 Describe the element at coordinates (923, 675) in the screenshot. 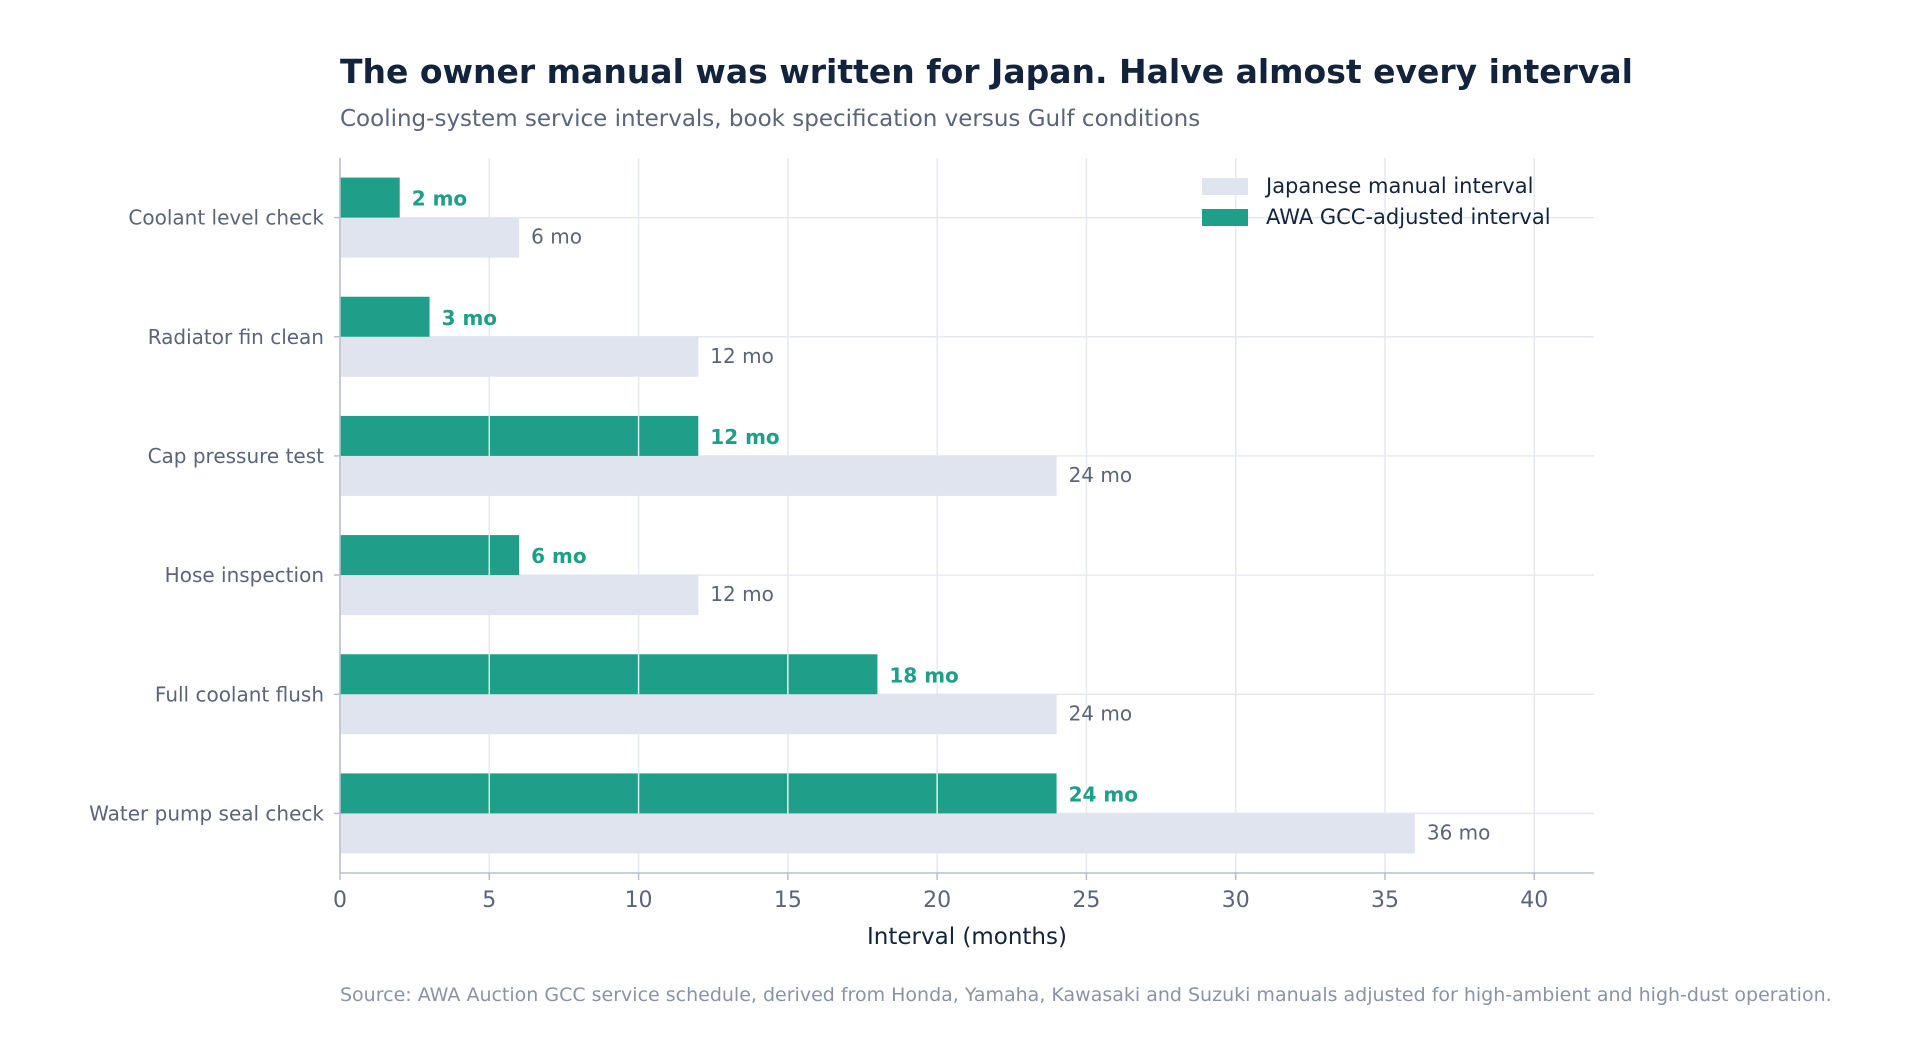

I see `data-label-gcc: 18 mo` at that location.